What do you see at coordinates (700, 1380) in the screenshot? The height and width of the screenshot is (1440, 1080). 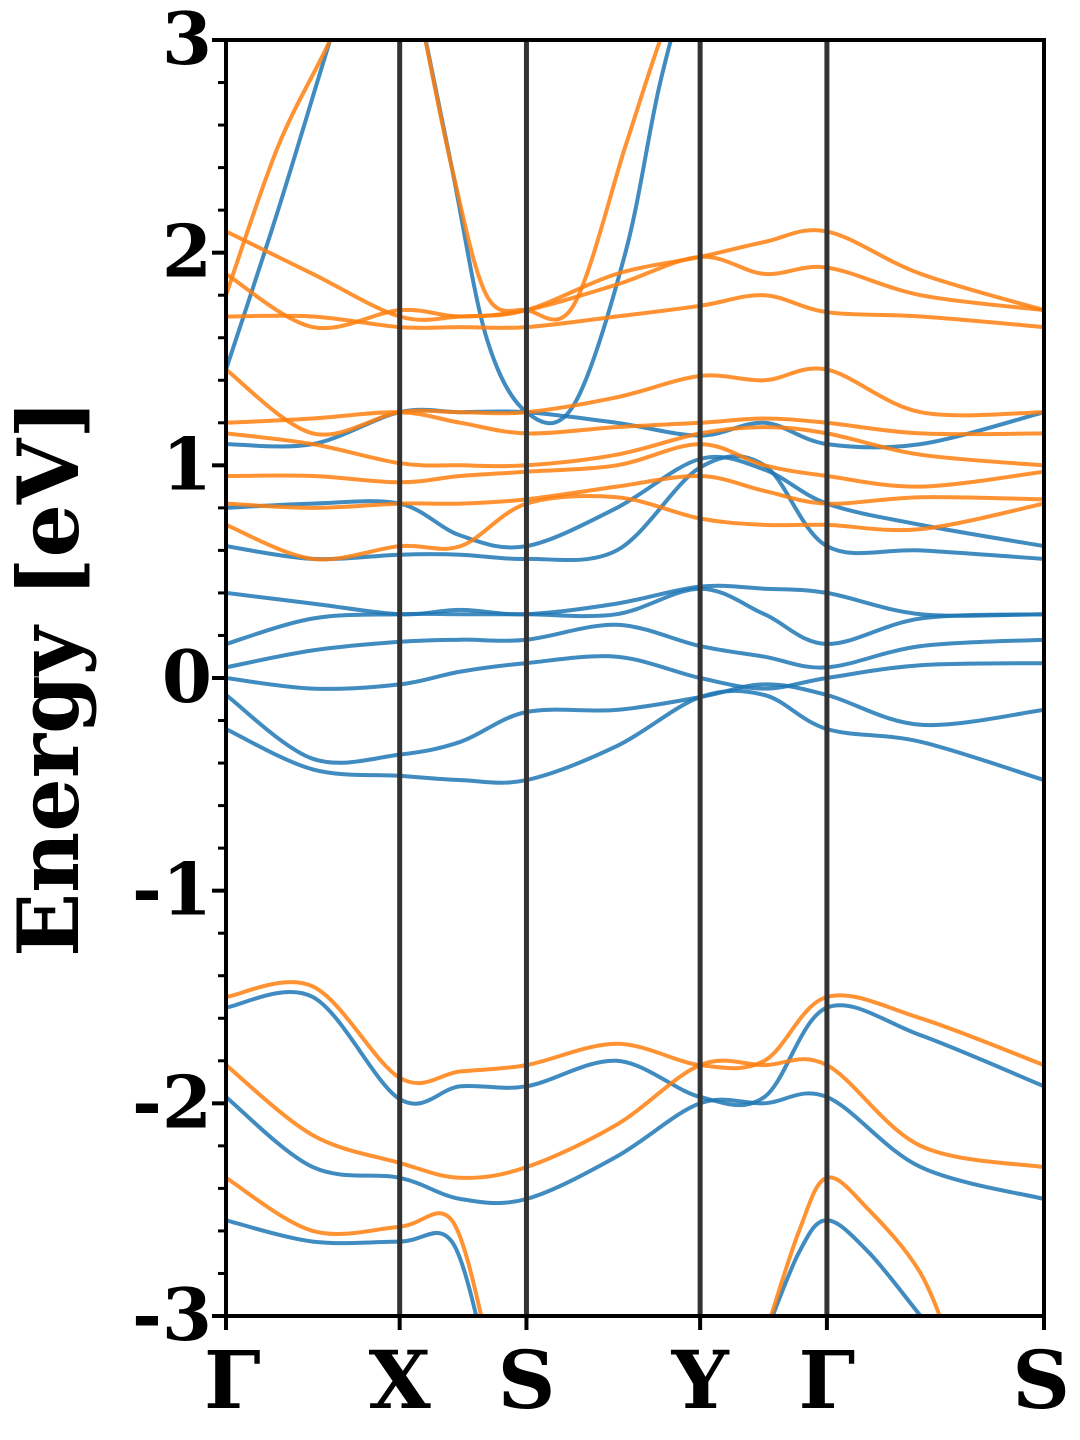 I see `x-tick-label: Y` at bounding box center [700, 1380].